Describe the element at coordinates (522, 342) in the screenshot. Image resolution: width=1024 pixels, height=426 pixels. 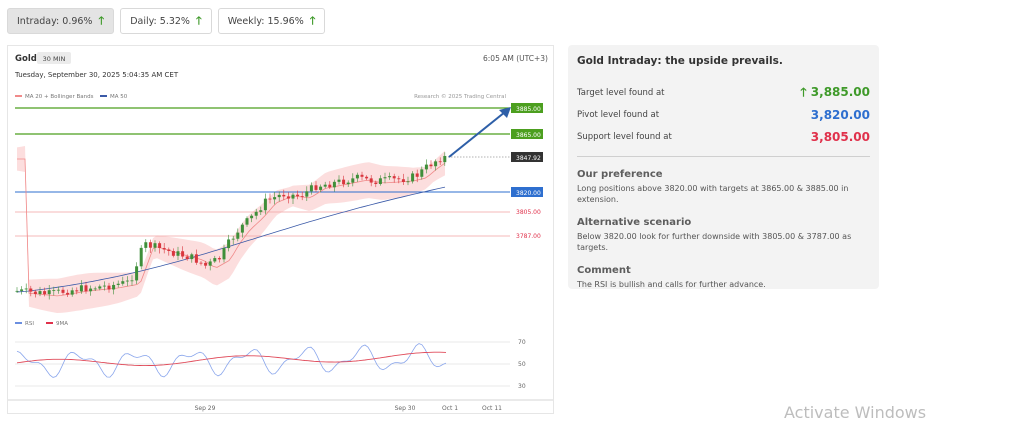
I see `rsi-tick-70: 70` at that location.